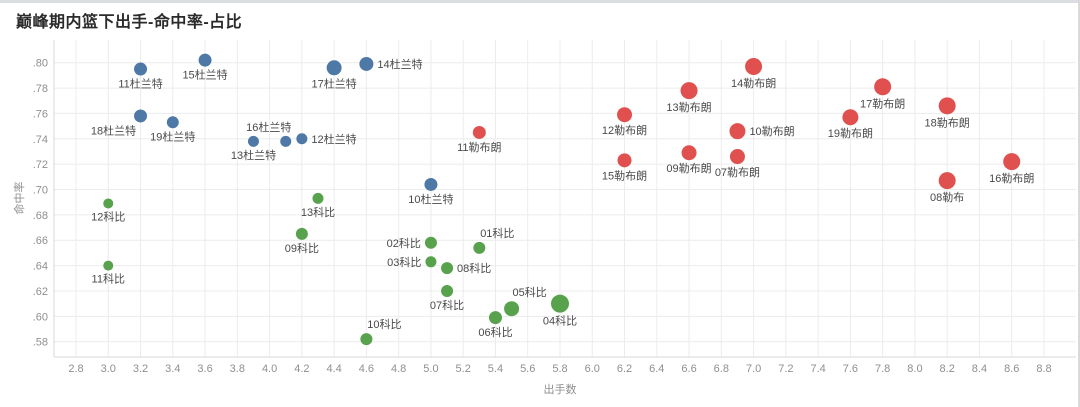  What do you see at coordinates (624, 130) in the screenshot?
I see `data-point-label: 12勒布朗` at bounding box center [624, 130].